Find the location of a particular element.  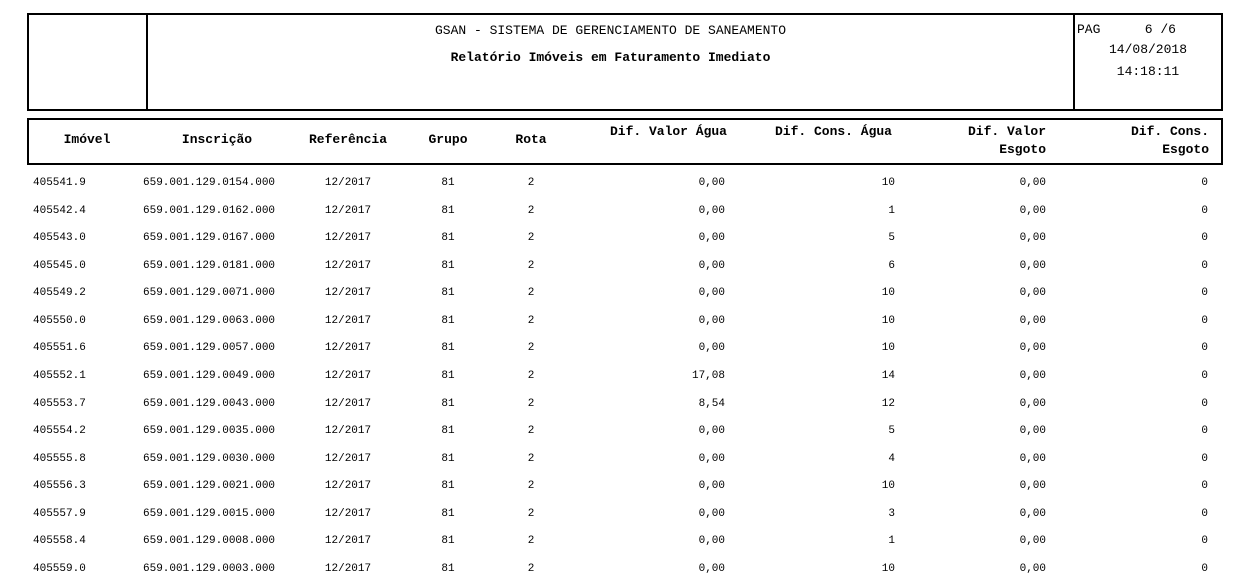

table-cell: 405552.1 is located at coordinates (59, 375).